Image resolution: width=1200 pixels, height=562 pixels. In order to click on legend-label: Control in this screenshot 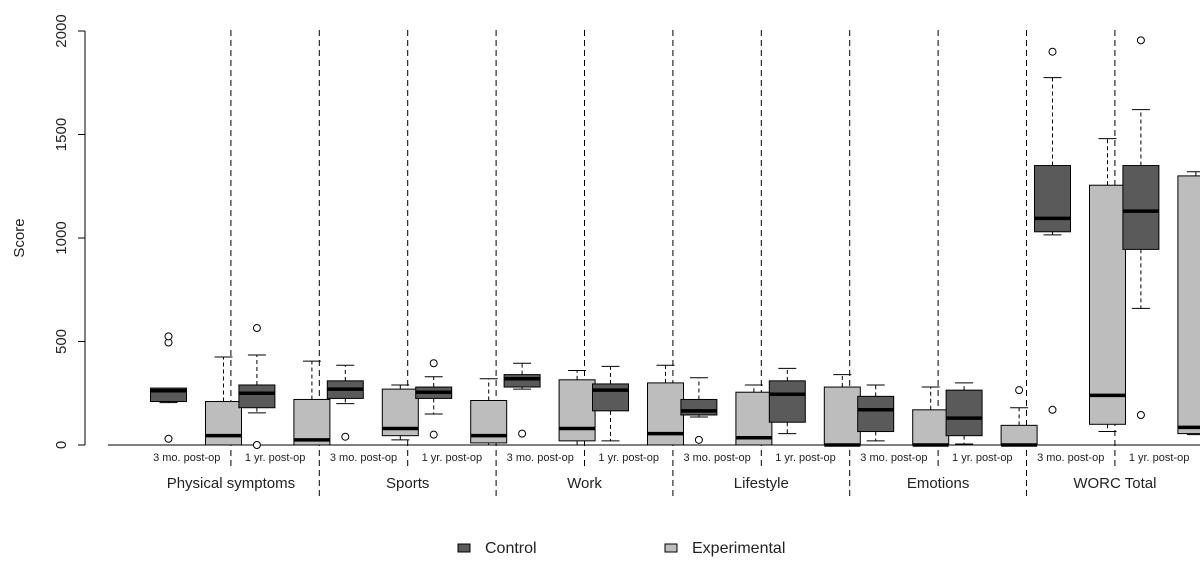, I will do `click(511, 548)`.